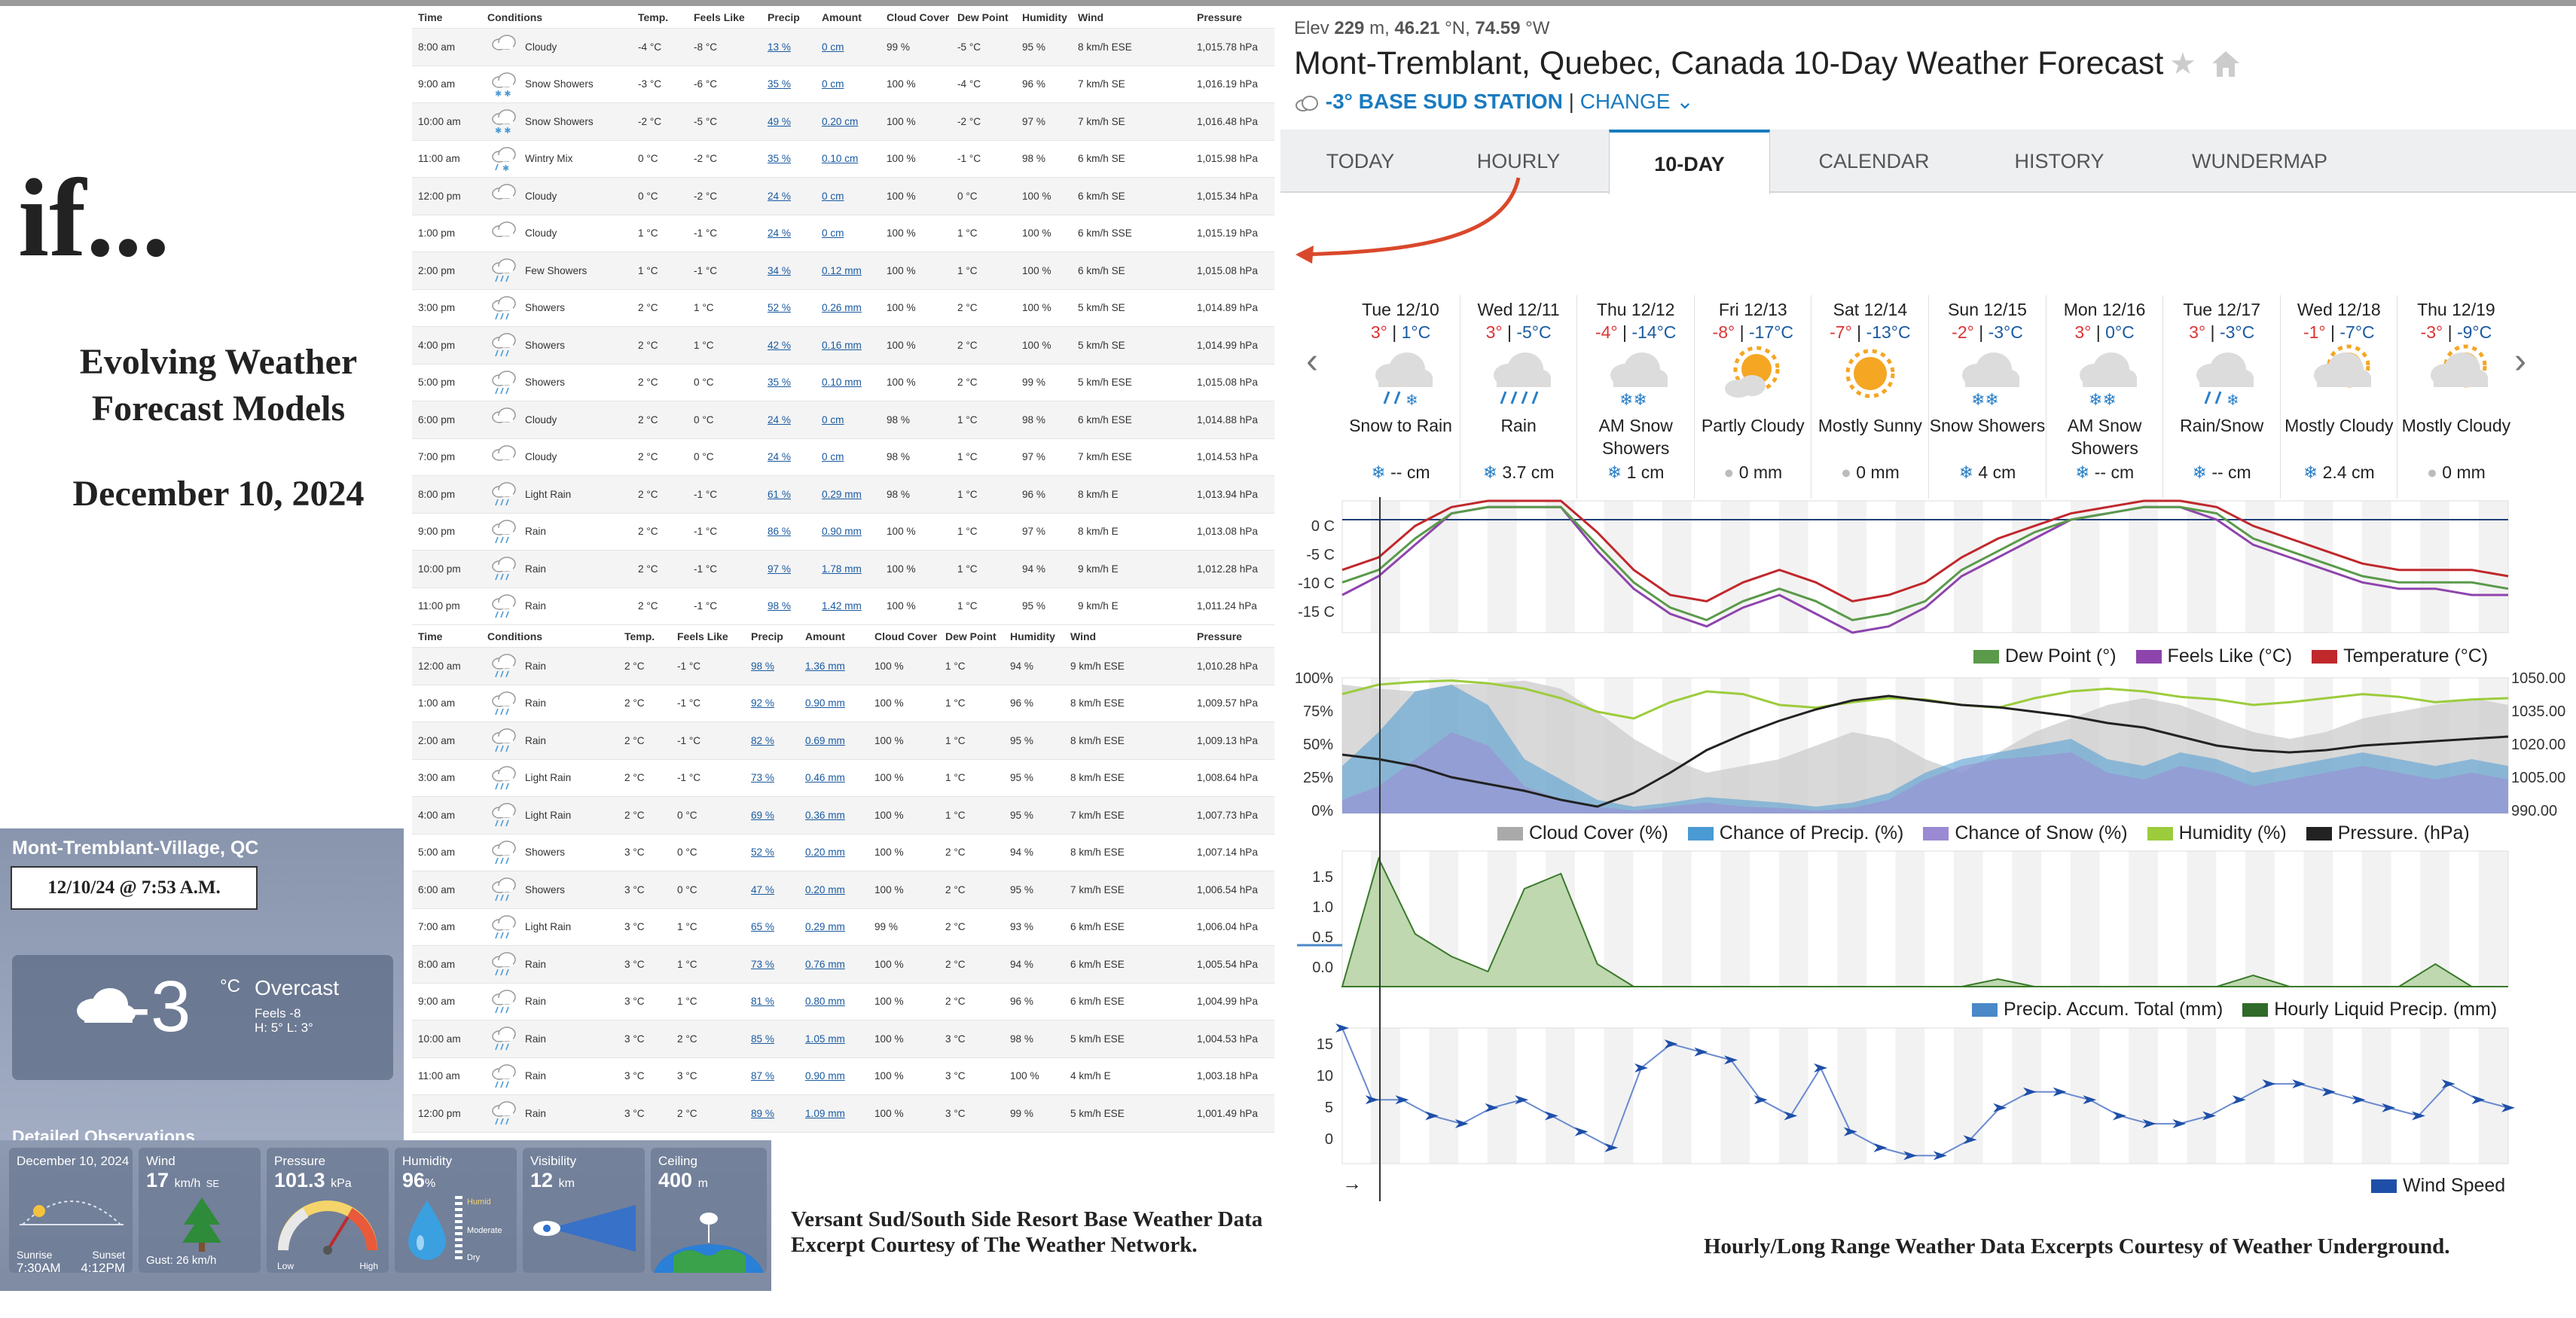 This screenshot has width=2576, height=1318. What do you see at coordinates (1753, 309) in the screenshot?
I see `day-name: Fri 12/13` at bounding box center [1753, 309].